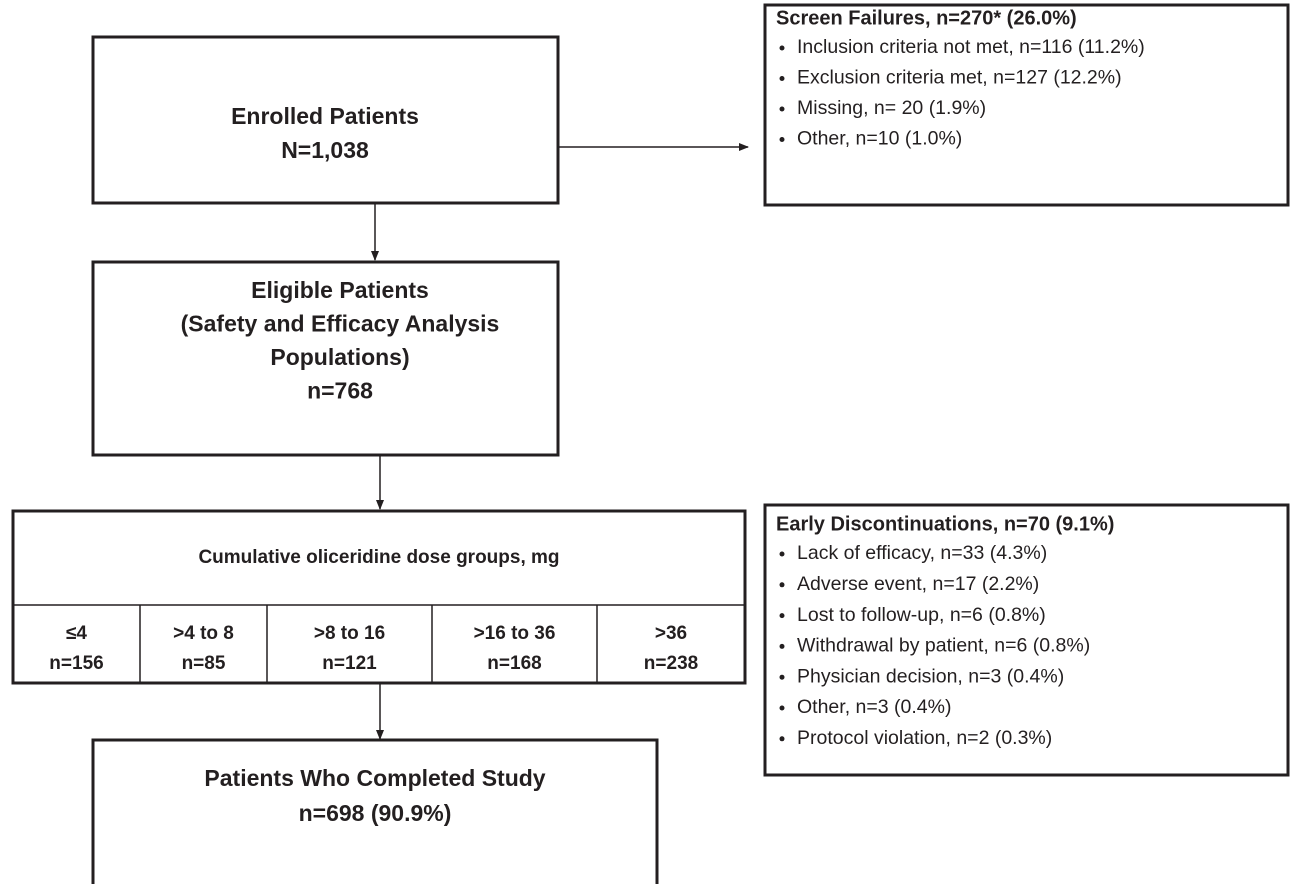 The image size is (1297, 884). I want to click on completed-title: Patients Who Completed Study, so click(374, 778).